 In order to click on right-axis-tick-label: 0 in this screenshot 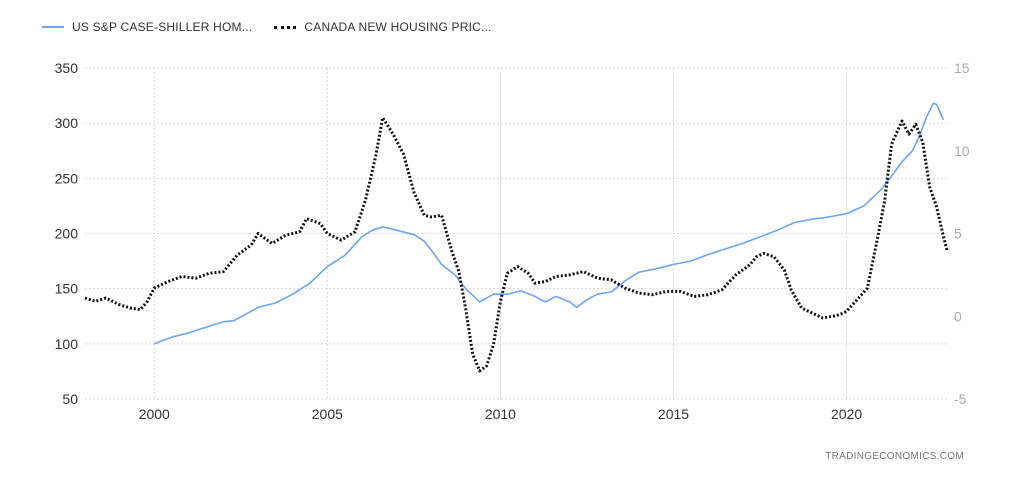, I will do `click(958, 316)`.